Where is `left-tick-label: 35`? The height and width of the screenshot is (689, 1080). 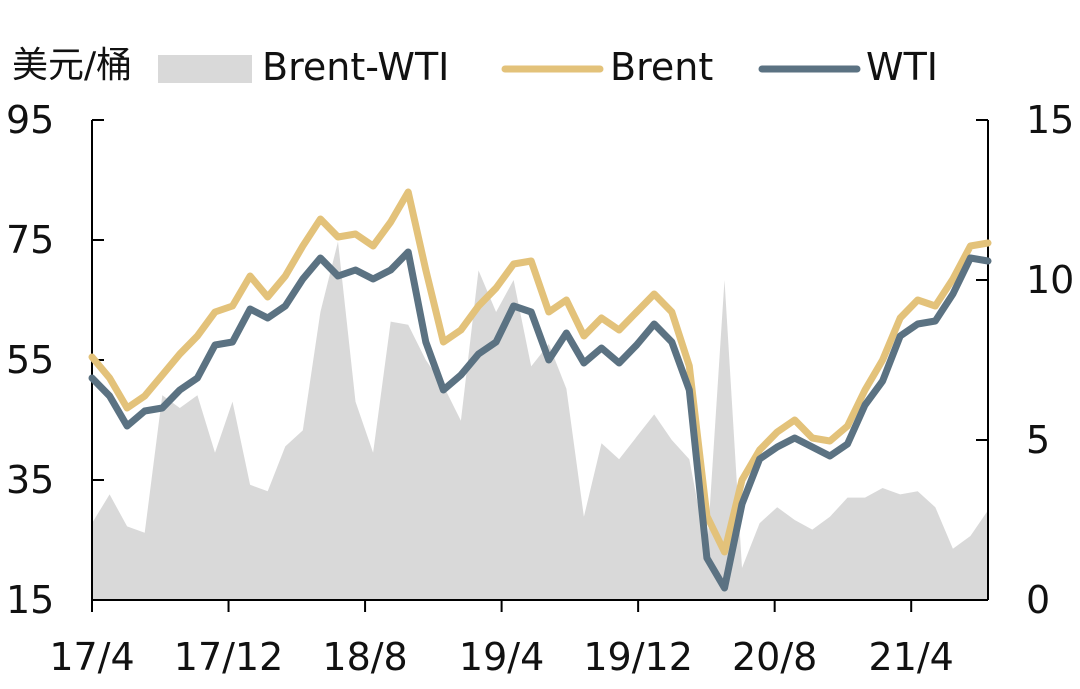
left-tick-label: 35 is located at coordinates (30, 480).